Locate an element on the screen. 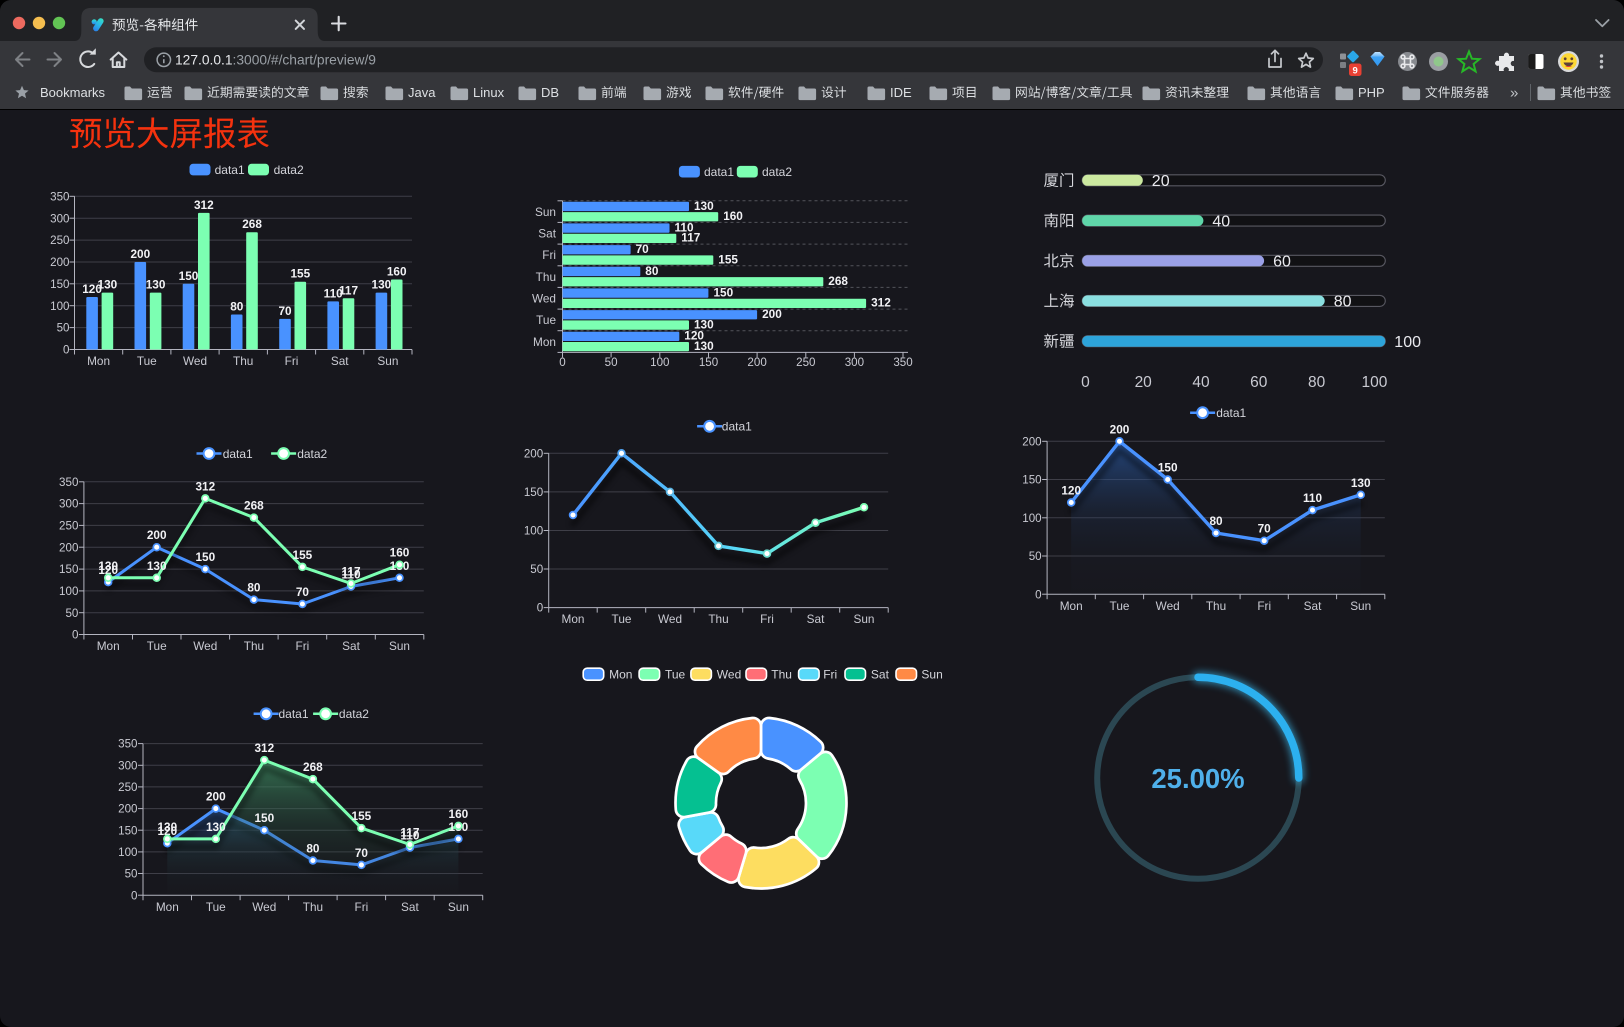 Image resolution: width=1624 pixels, height=1027 pixels. svg-text: 70 is located at coordinates (285, 311).